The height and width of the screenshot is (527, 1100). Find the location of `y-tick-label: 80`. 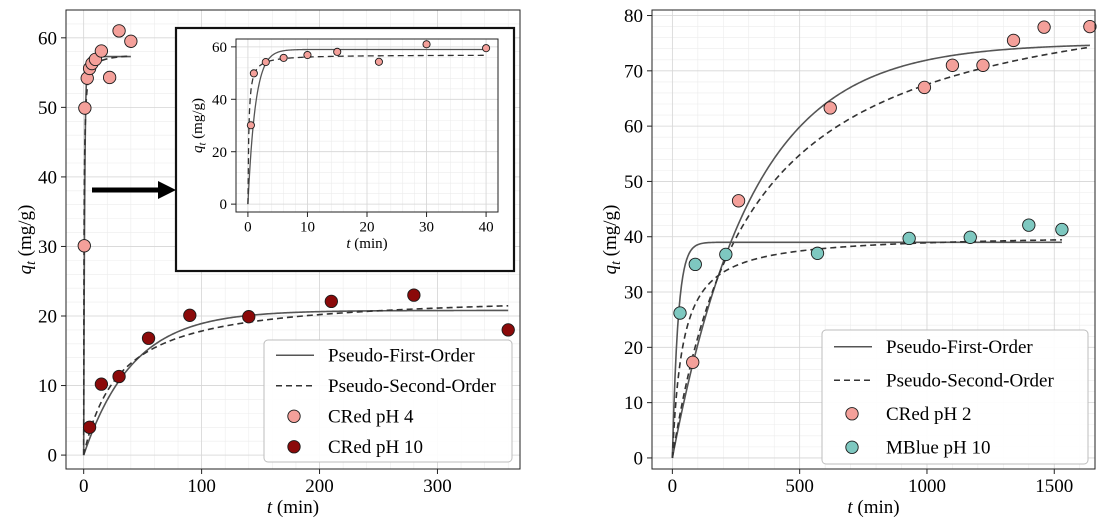

y-tick-label: 80 is located at coordinates (633, 16).